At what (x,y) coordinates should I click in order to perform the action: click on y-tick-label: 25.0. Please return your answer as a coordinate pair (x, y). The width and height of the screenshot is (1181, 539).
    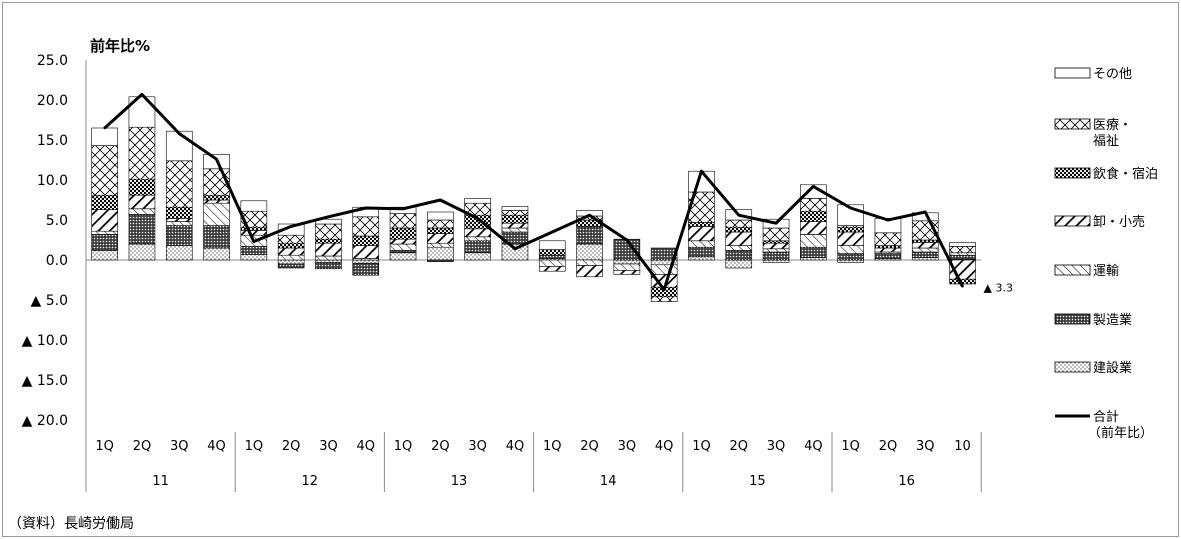
    Looking at the image, I should click on (52, 61).